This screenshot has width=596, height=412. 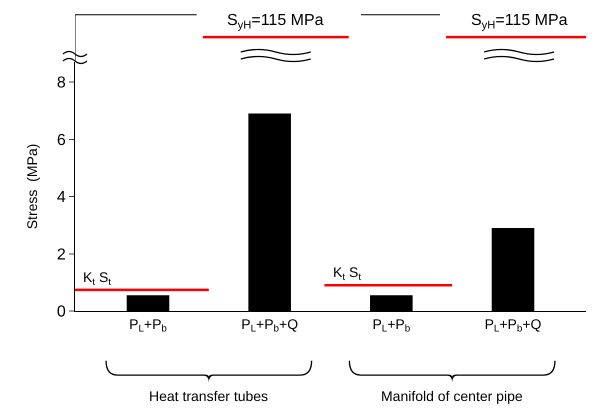 What do you see at coordinates (61, 83) in the screenshot?
I see `y-tick-label: 8` at bounding box center [61, 83].